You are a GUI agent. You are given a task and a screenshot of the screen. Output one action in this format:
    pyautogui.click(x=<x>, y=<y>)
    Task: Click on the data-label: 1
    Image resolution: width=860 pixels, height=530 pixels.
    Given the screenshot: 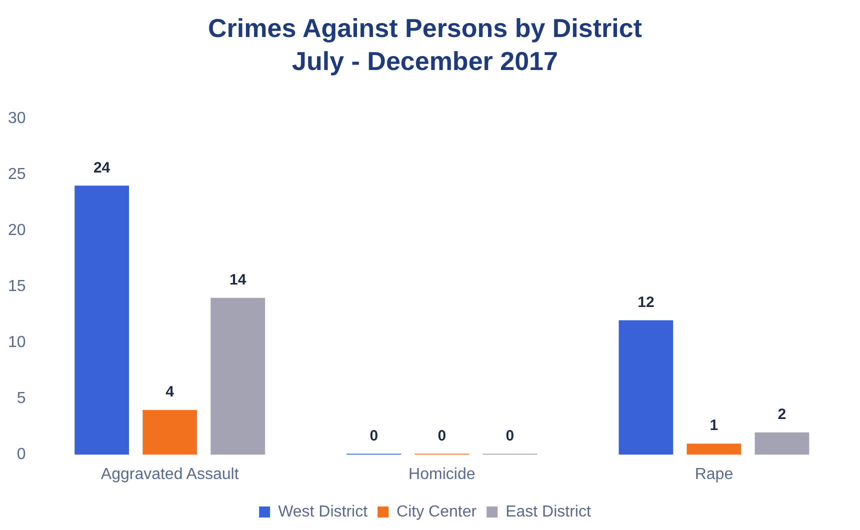 What is the action you would take?
    pyautogui.click(x=714, y=425)
    